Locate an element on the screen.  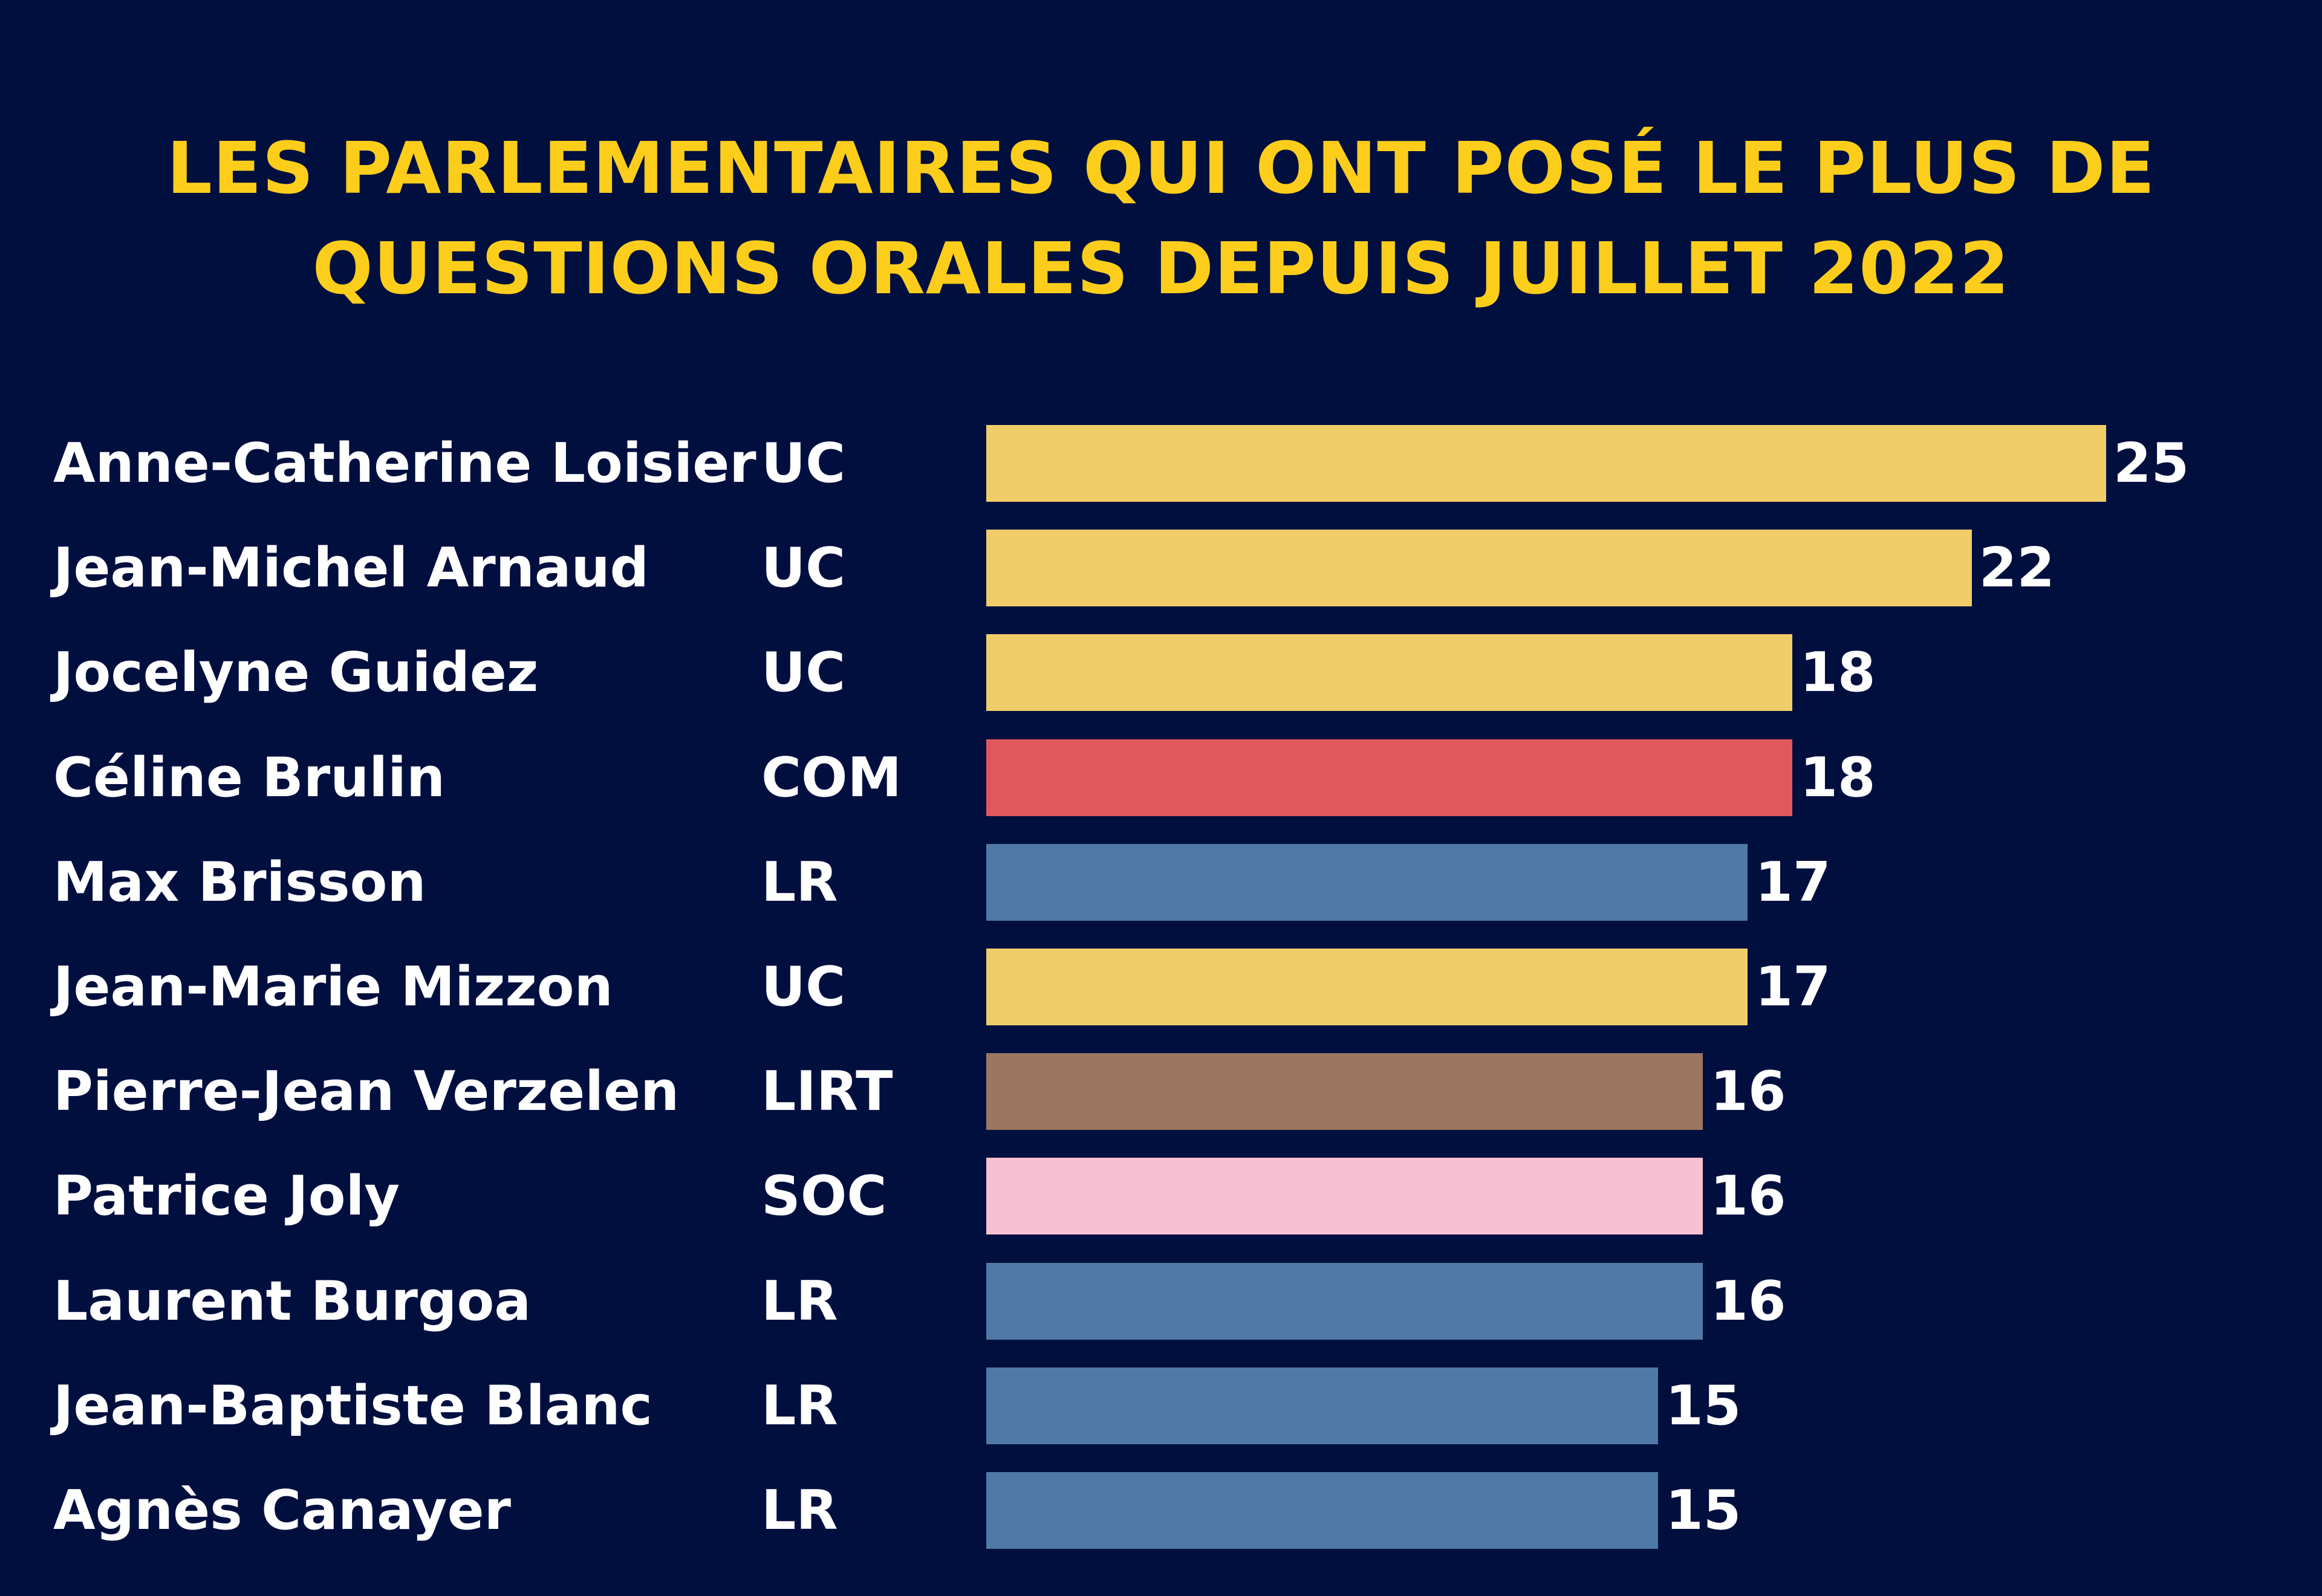
group-label: SOC is located at coordinates (824, 1196).